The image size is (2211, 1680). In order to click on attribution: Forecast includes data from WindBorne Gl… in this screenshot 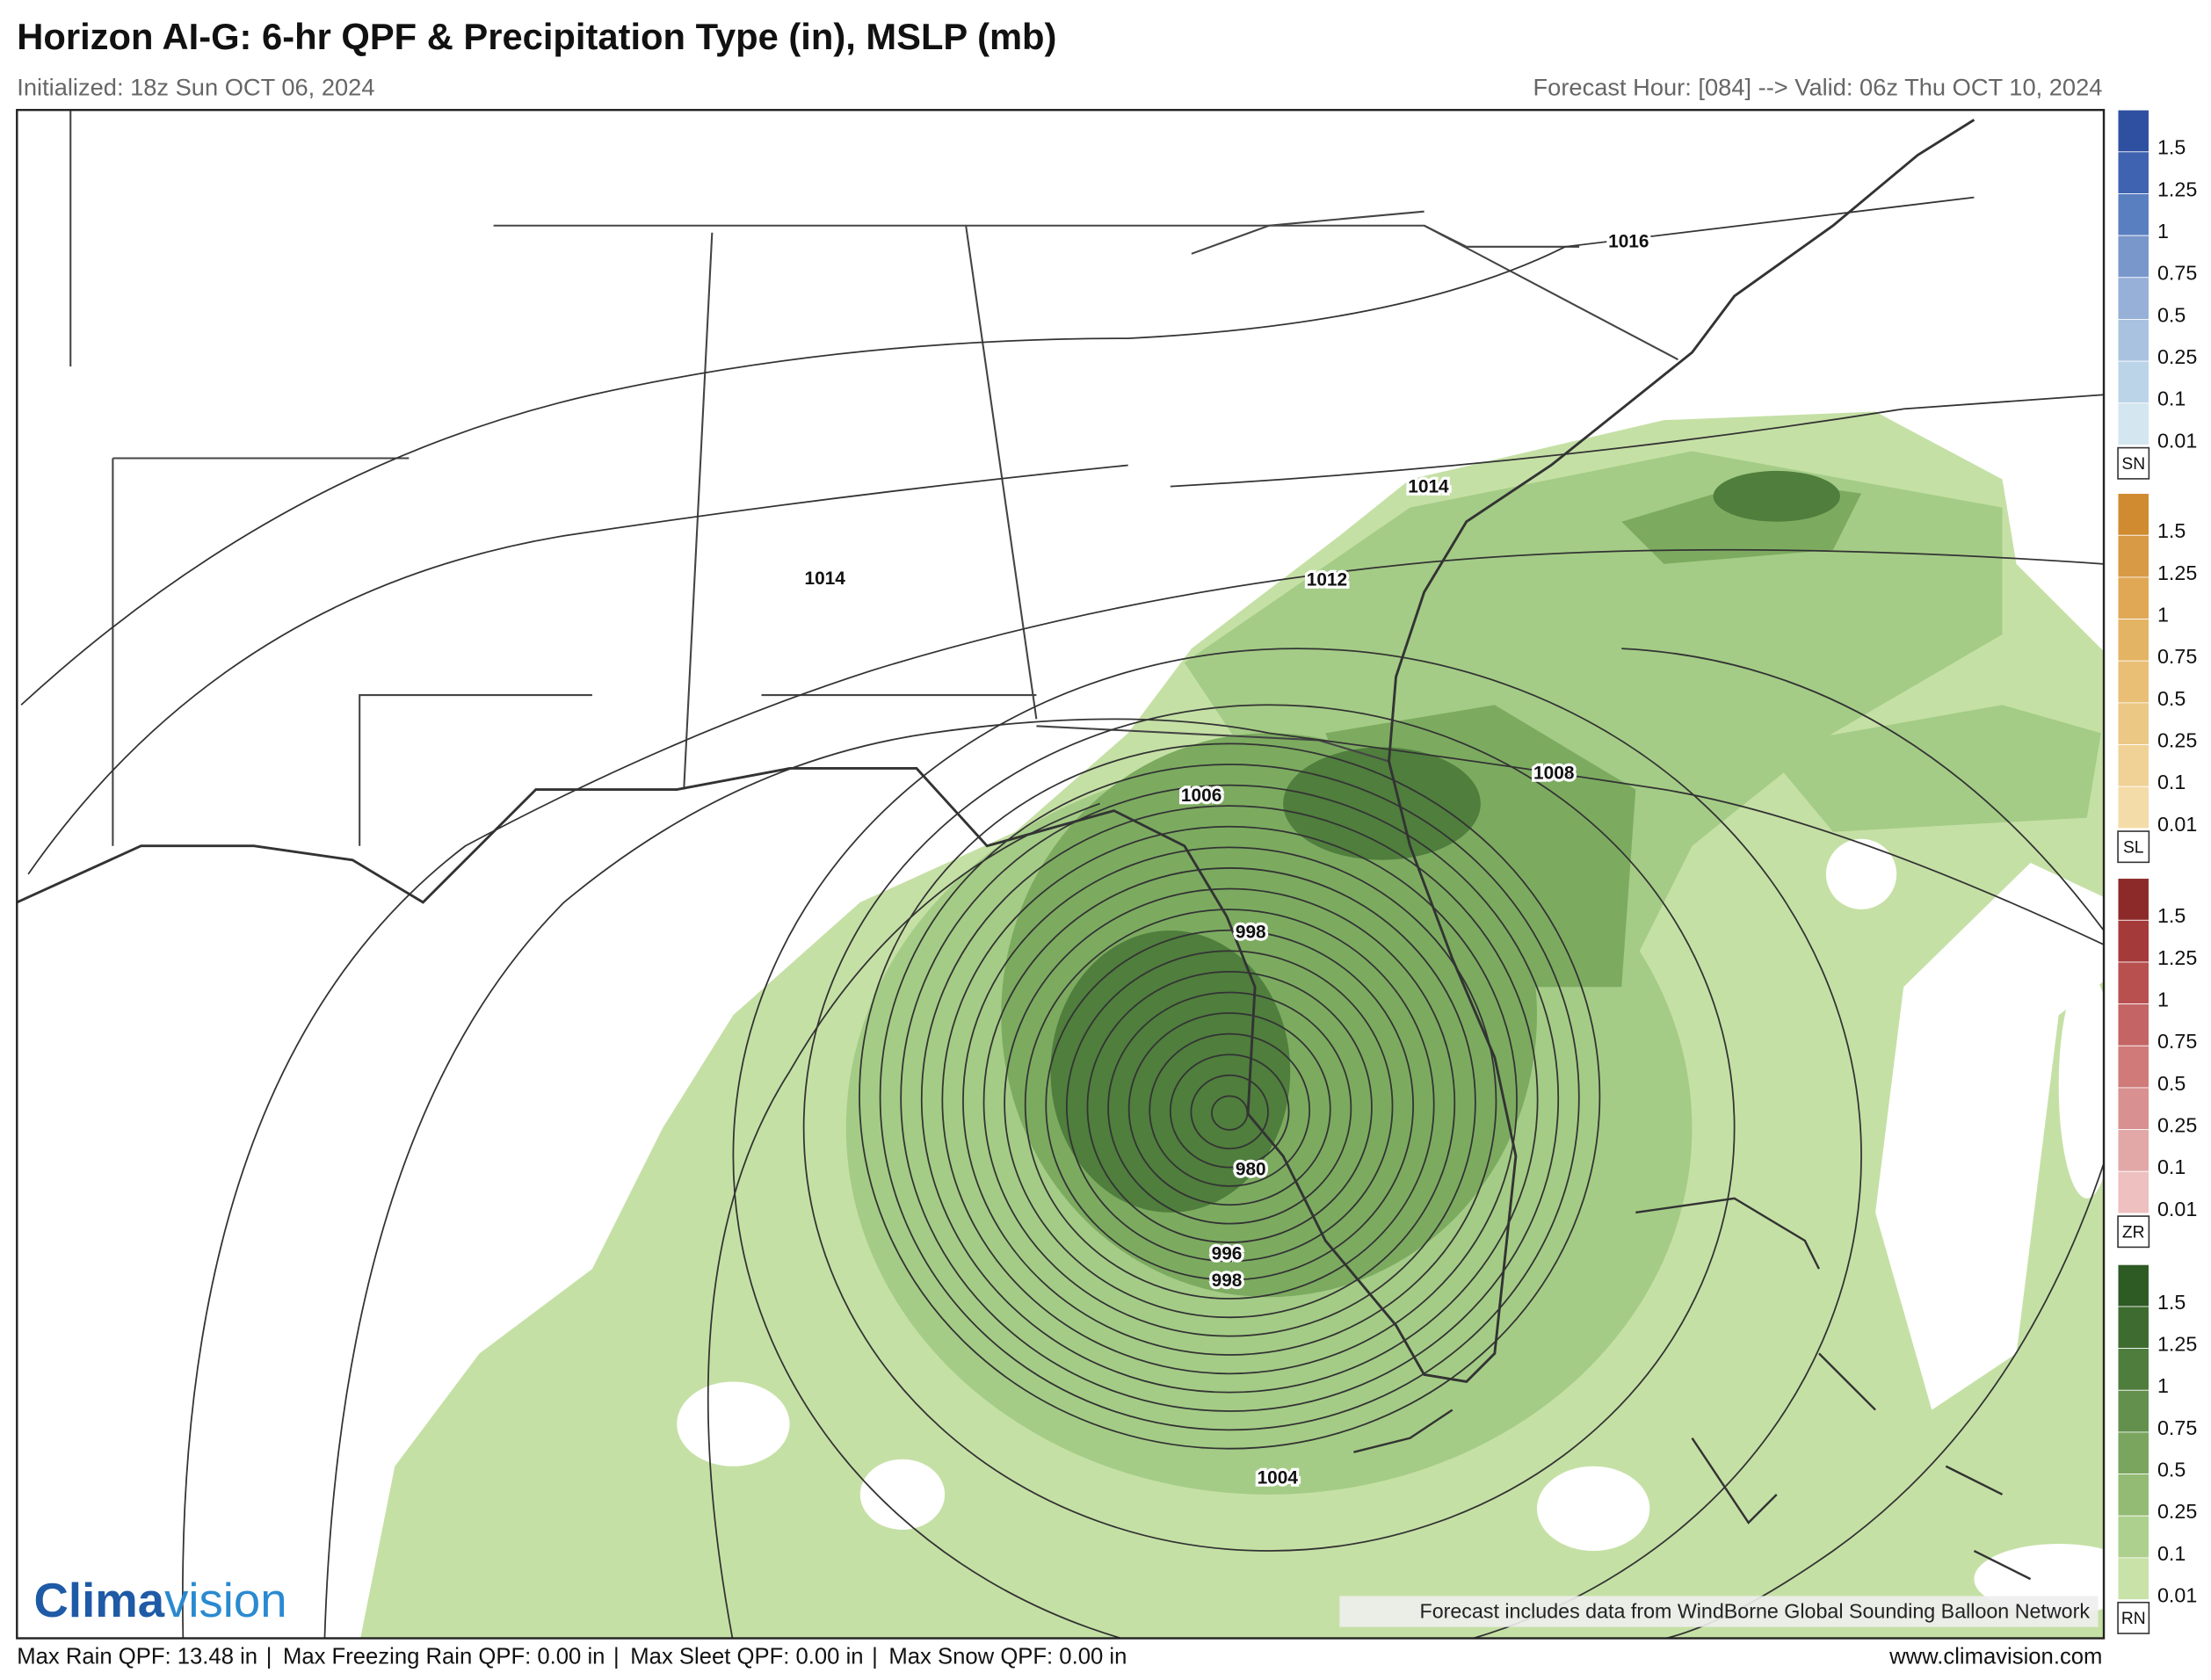, I will do `click(1755, 1611)`.